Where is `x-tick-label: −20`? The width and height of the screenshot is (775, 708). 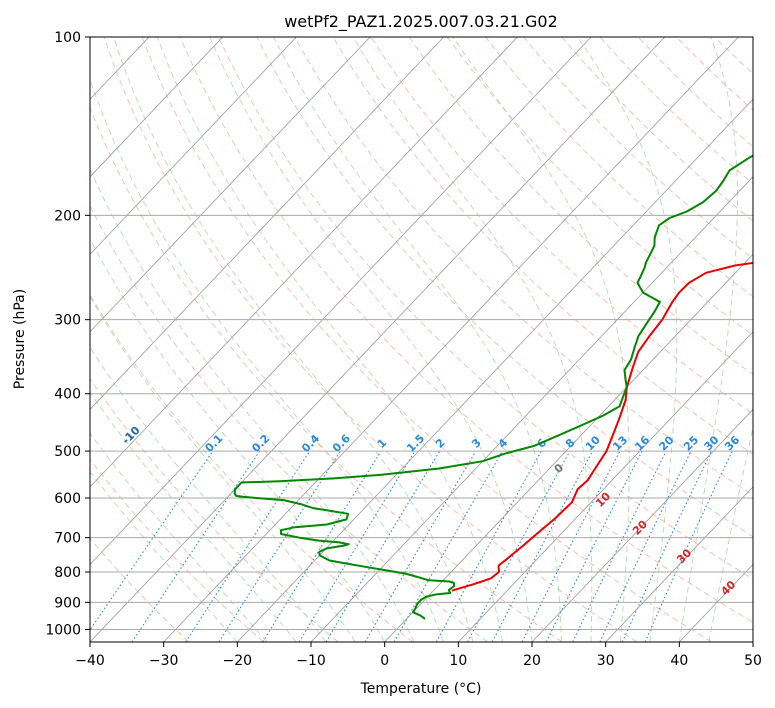 x-tick-label: −20 is located at coordinates (238, 661).